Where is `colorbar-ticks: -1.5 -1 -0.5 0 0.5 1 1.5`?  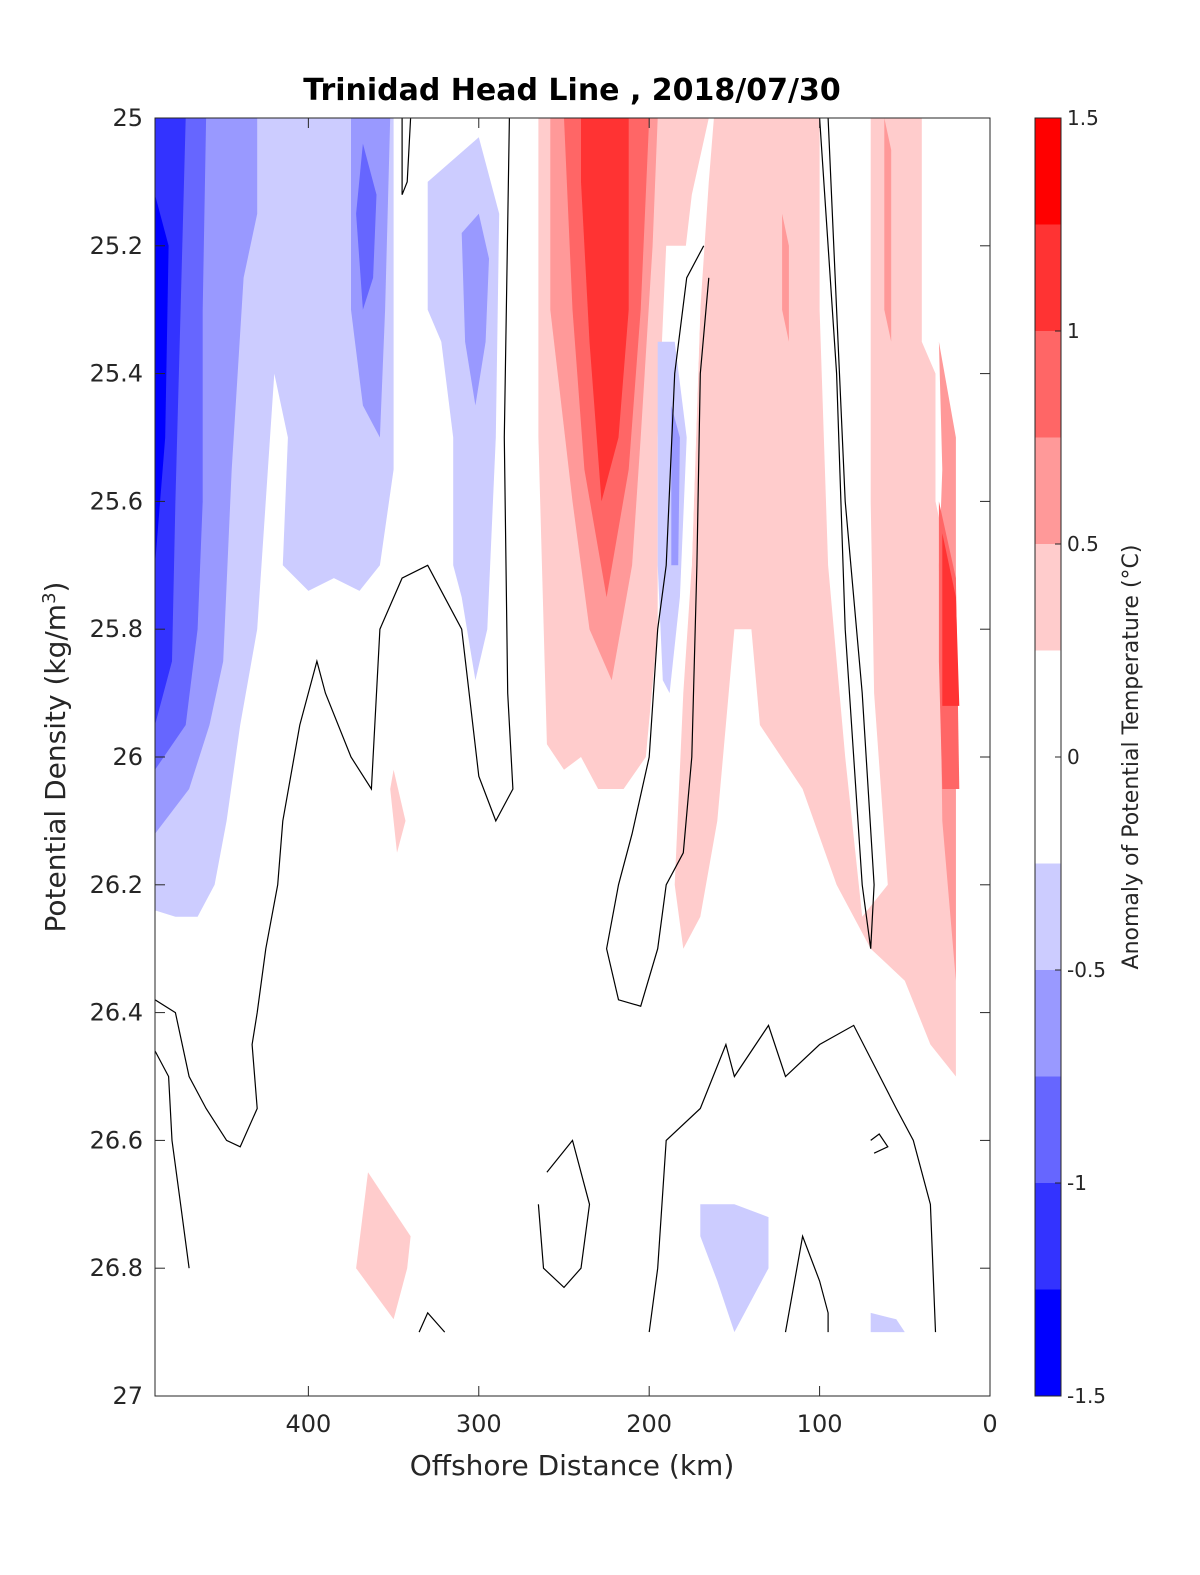 colorbar-ticks: -1.5 -1 -0.5 0 0.5 1 1.5 is located at coordinates (1080, 757).